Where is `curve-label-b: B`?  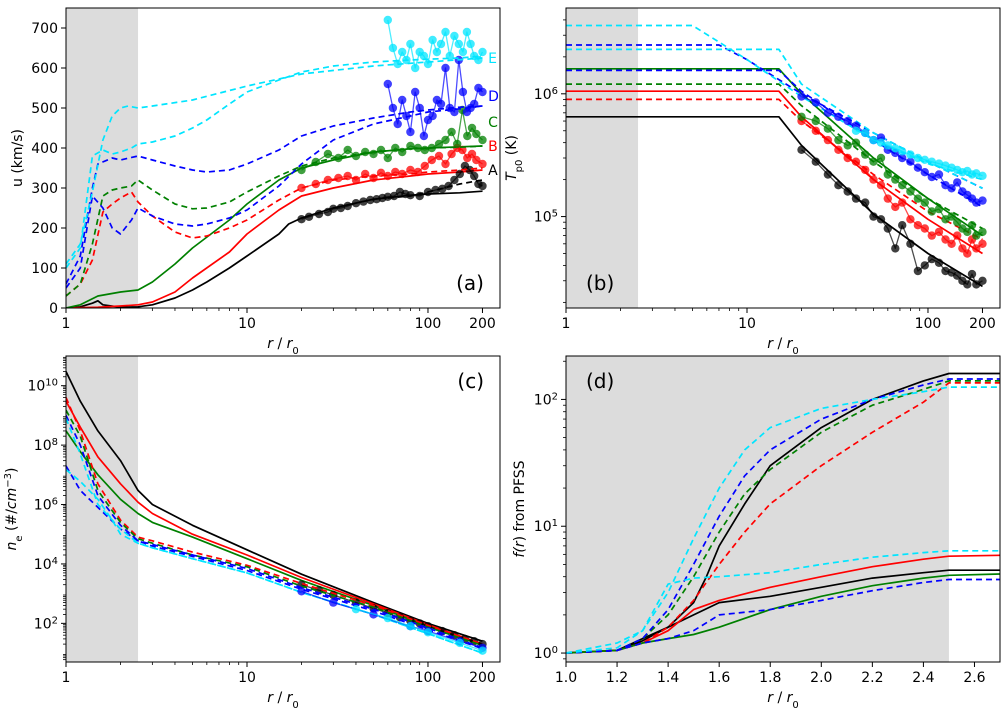
curve-label-b: B is located at coordinates (493, 147).